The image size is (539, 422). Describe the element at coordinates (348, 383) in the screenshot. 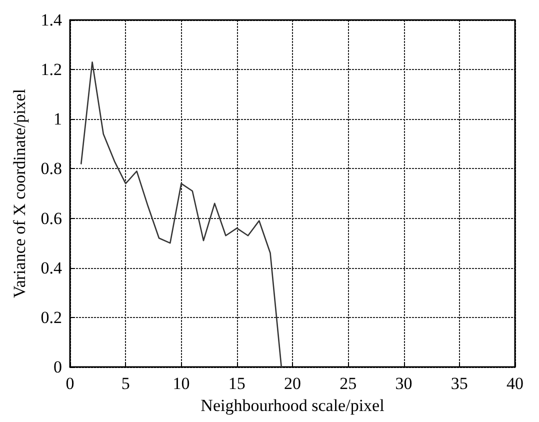

I see `x-tick-label: 25` at that location.